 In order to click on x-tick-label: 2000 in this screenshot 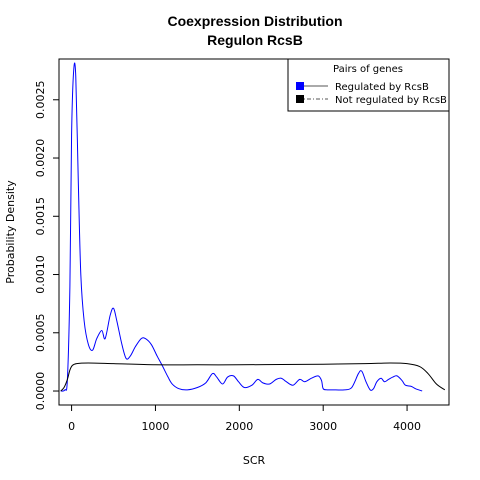, I will do `click(239, 426)`.